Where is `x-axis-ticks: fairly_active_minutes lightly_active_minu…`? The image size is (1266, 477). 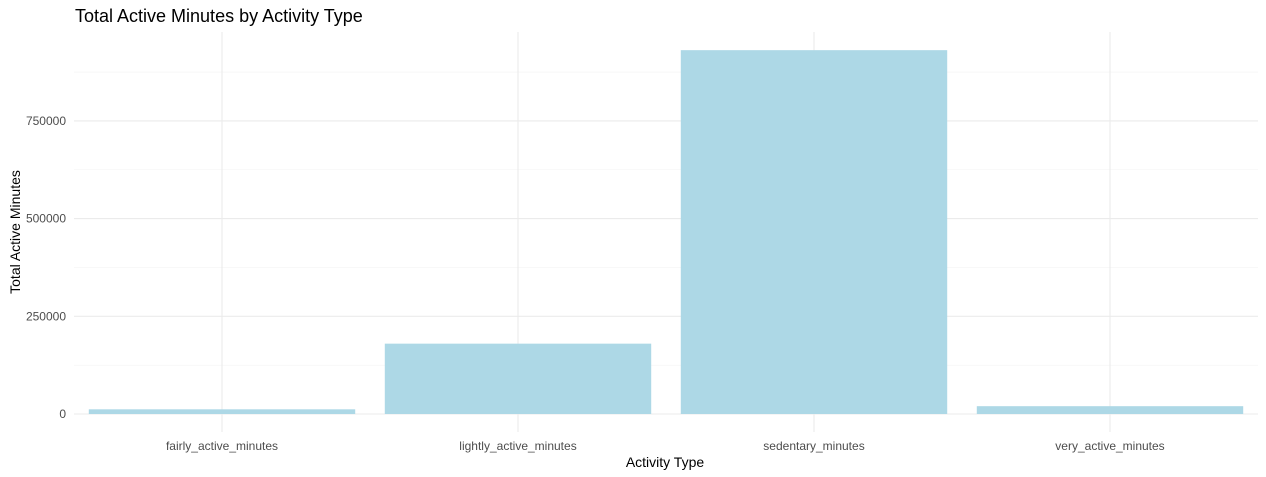
x-axis-ticks: fairly_active_minutes lightly_active_minu… is located at coordinates (665, 446).